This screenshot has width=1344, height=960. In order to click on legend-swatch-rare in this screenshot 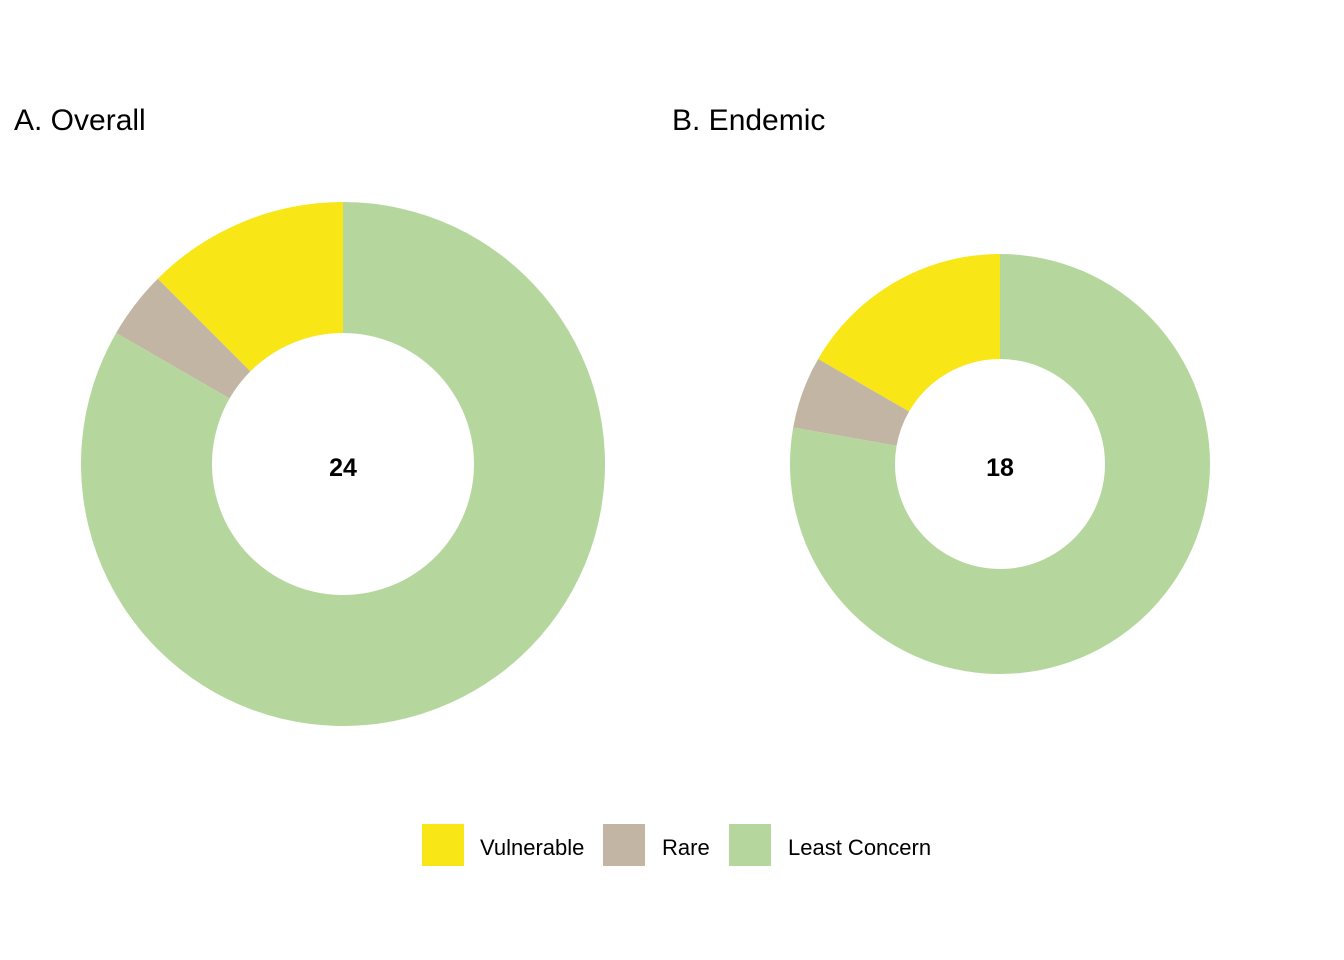, I will do `click(624, 845)`.